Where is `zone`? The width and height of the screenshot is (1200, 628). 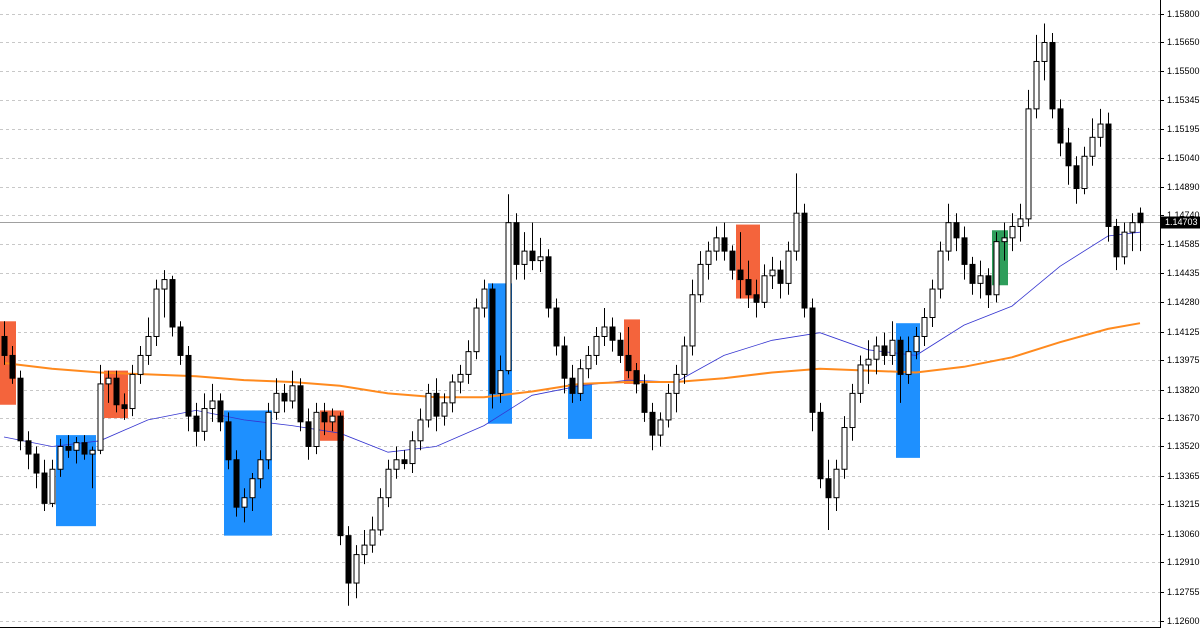
zone is located at coordinates (248, 473).